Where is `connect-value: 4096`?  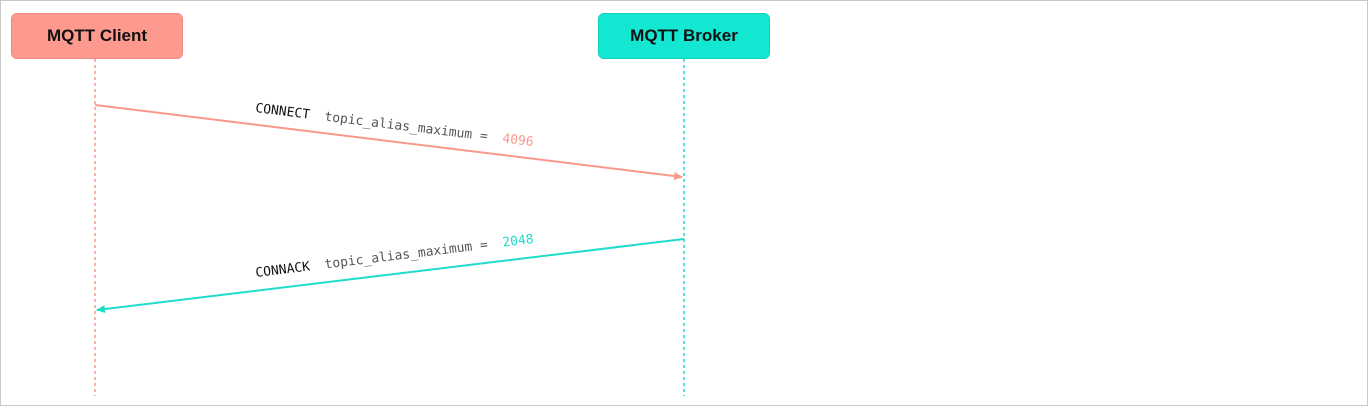
connect-value: 4096 is located at coordinates (517, 140).